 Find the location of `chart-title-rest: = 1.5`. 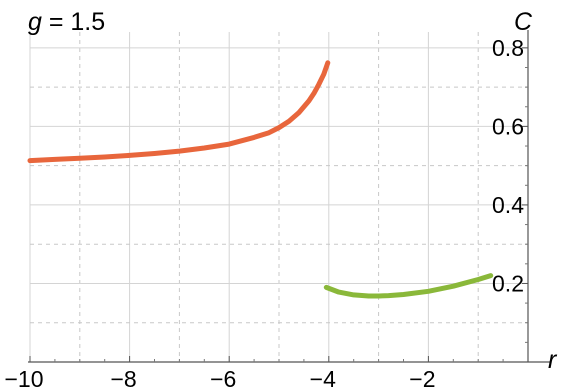

chart-title-rest: = 1.5 is located at coordinates (73, 22).